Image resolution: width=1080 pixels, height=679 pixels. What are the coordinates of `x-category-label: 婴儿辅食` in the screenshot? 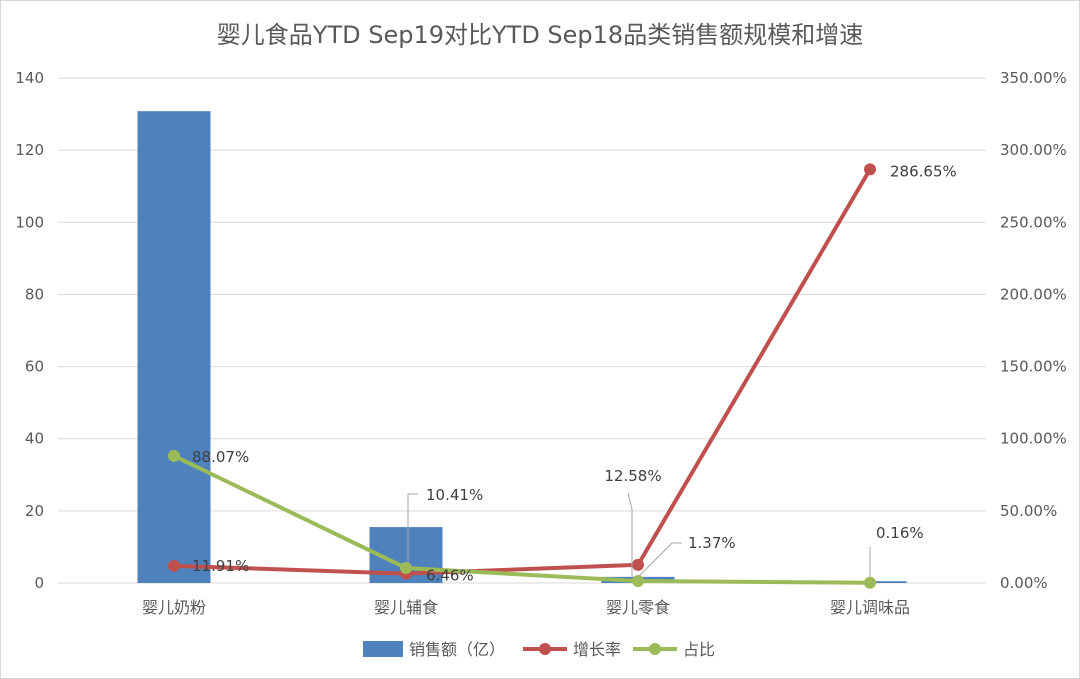 It's located at (406, 607).